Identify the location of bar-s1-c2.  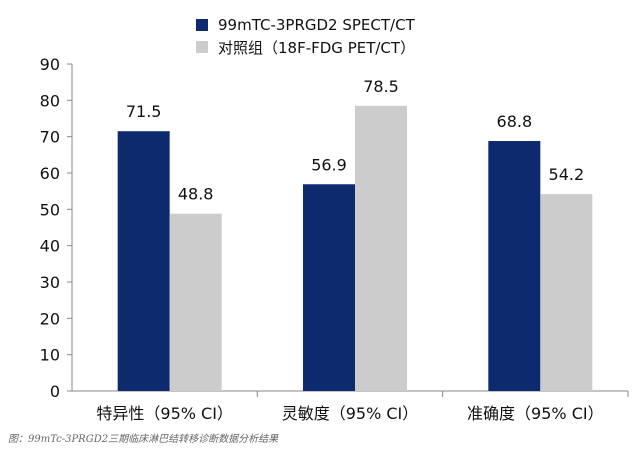
(329, 287).